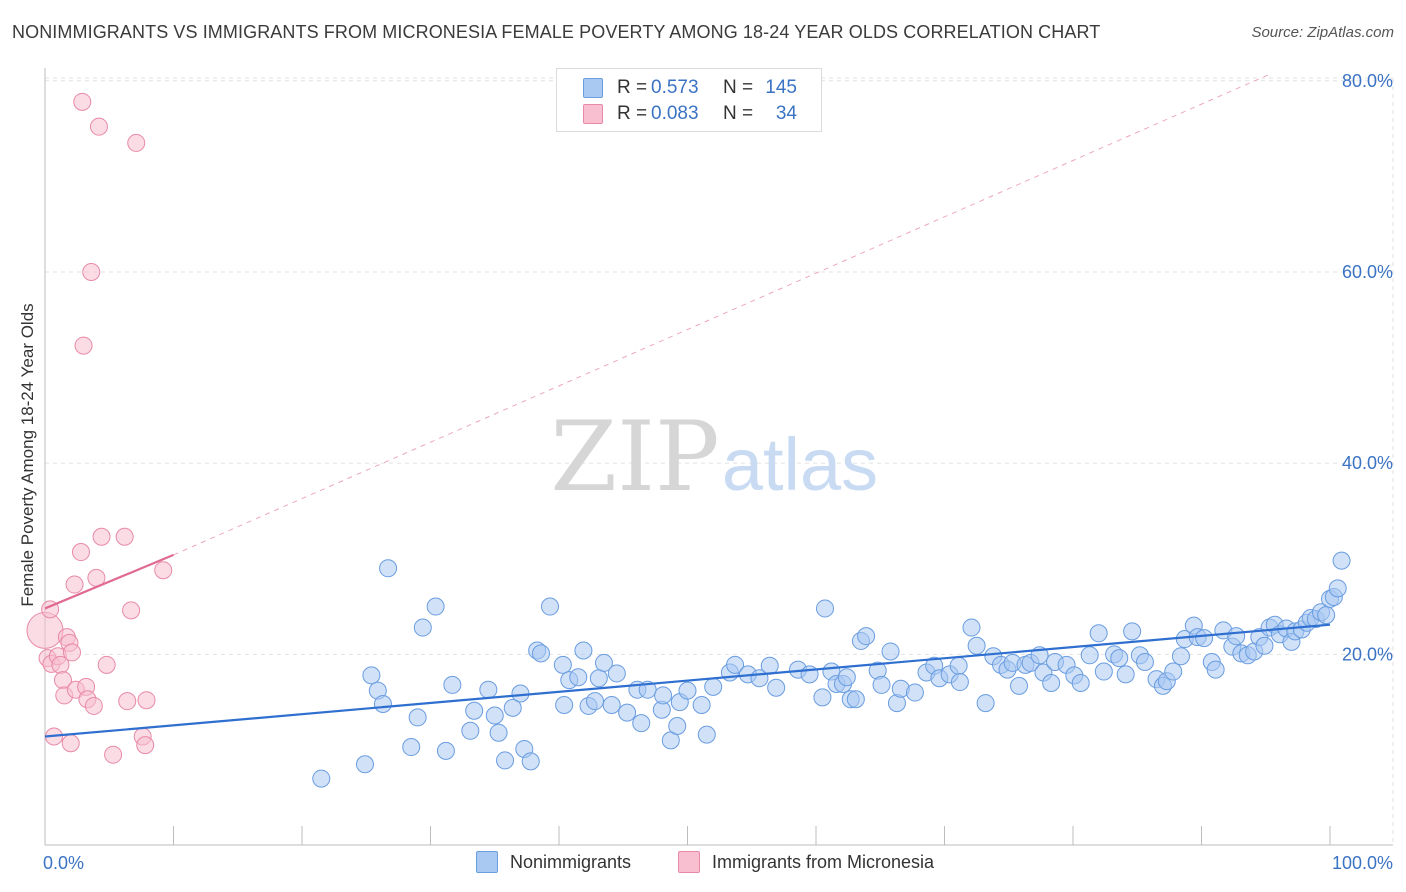  What do you see at coordinates (823, 861) in the screenshot?
I see `series-legend-label: Immigrants from Micronesia` at bounding box center [823, 861].